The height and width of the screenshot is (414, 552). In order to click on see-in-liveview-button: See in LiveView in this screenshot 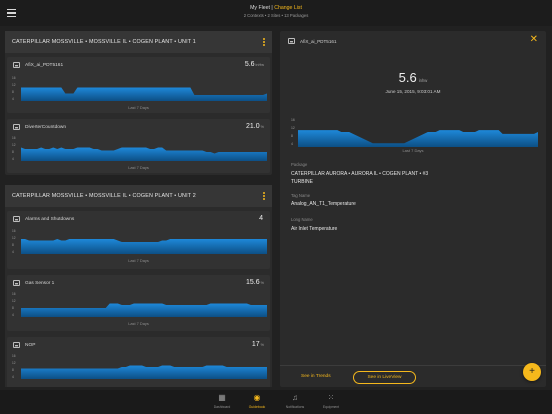, I will do `click(384, 377)`.